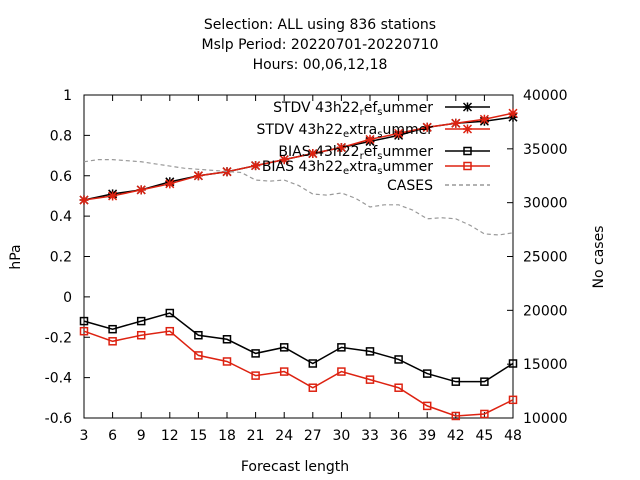 This screenshot has width=640, height=480. I want to click on y2-tick-label: 25000, so click(545, 258).